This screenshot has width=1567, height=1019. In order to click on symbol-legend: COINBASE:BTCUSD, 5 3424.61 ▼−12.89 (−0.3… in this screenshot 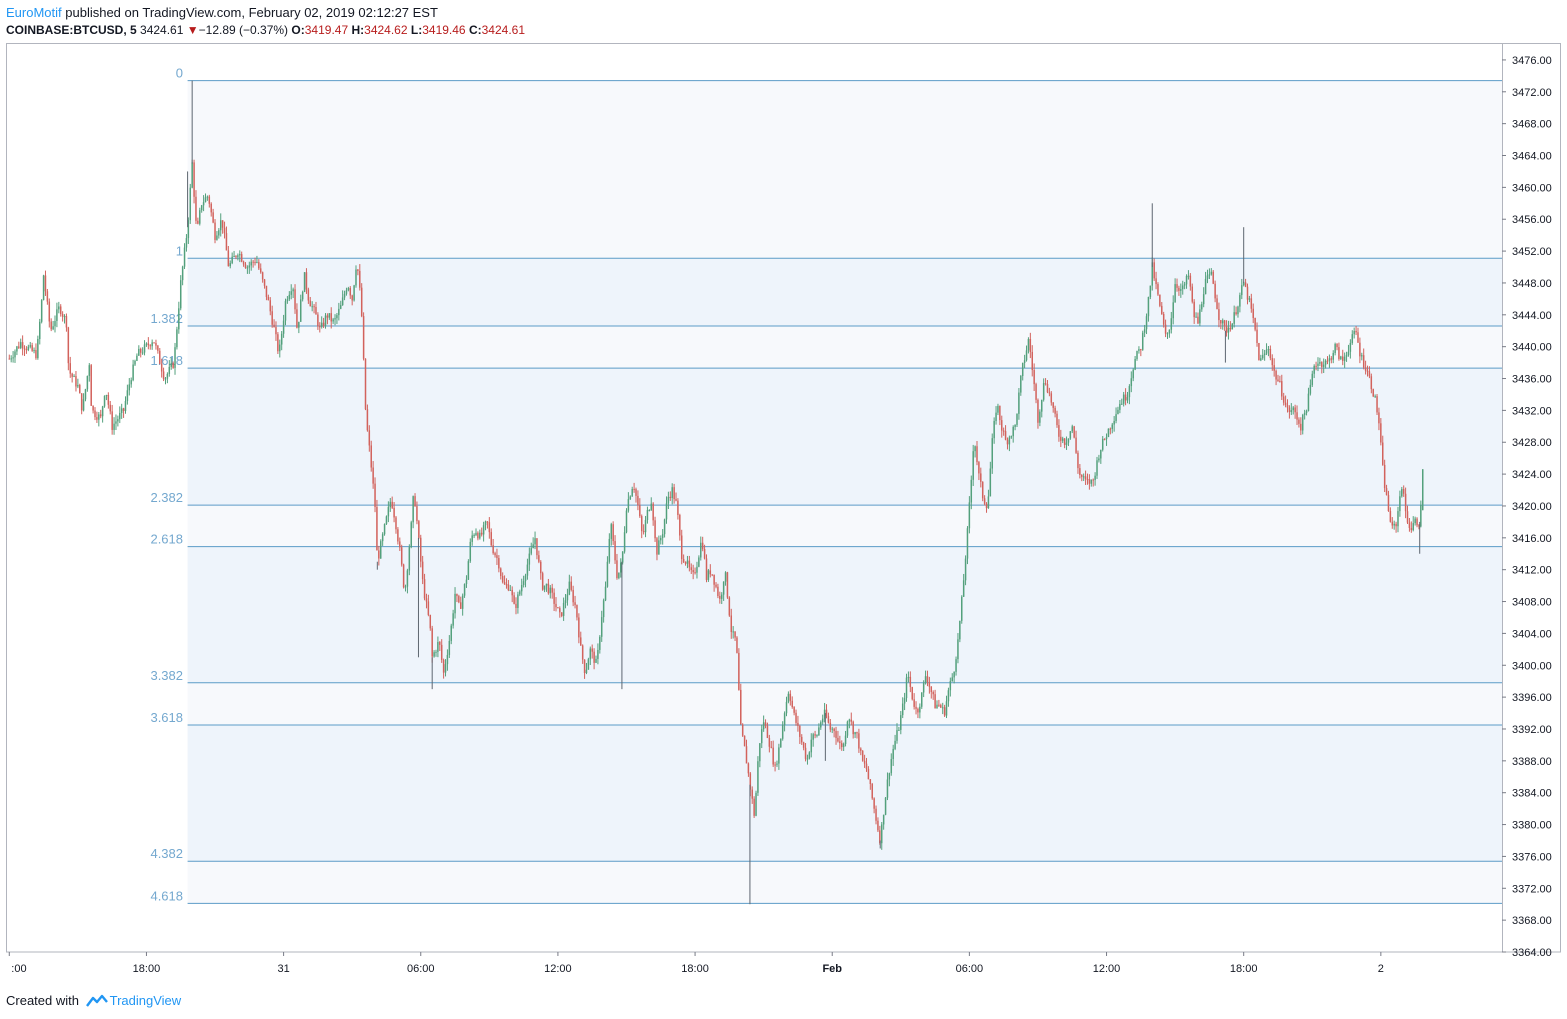, I will do `click(265, 30)`.